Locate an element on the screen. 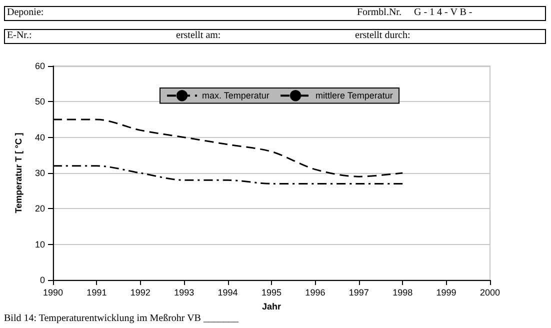 This screenshot has width=551, height=328. text: E-Nr.: is located at coordinates (19, 35).